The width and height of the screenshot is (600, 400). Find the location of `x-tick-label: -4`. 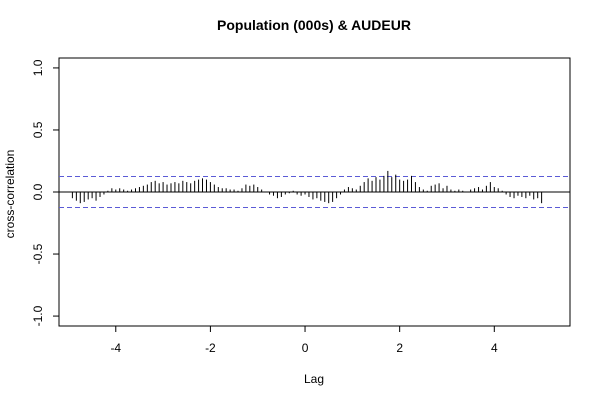

x-tick-label: -4 is located at coordinates (115, 348).